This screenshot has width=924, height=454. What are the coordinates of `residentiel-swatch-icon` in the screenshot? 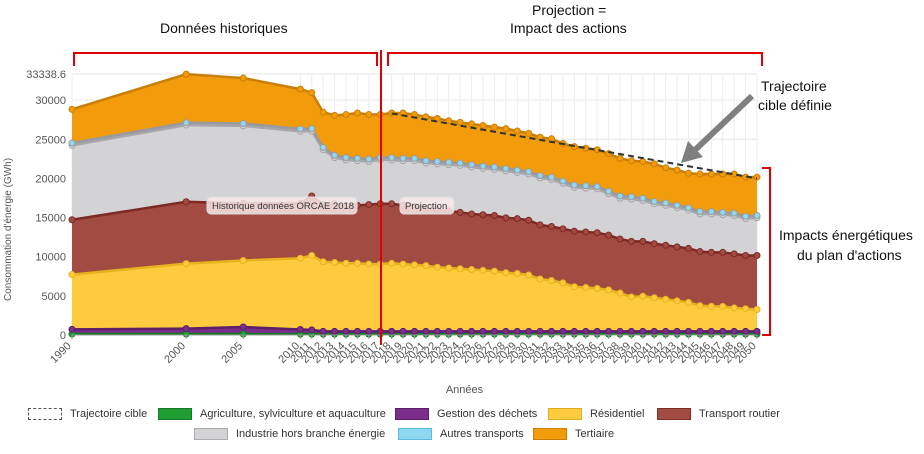 It's located at (565, 414).